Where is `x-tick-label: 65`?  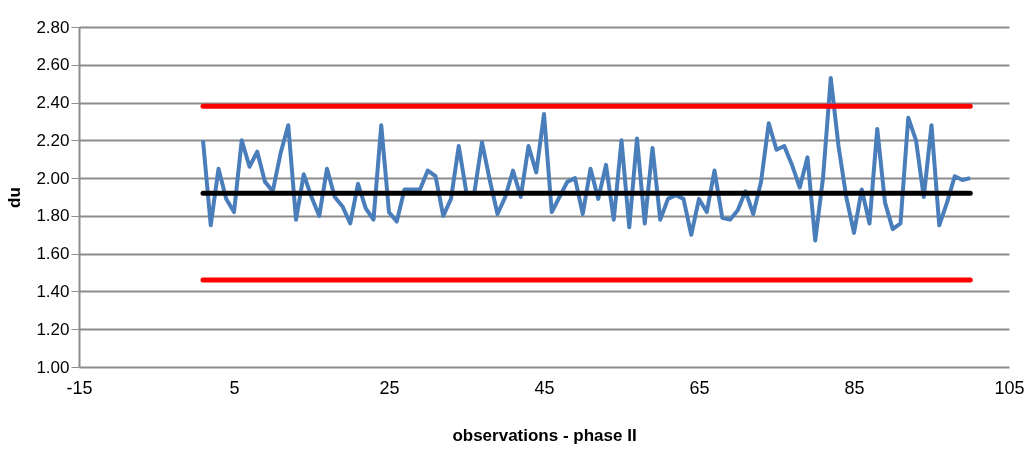
x-tick-label: 65 is located at coordinates (699, 387).